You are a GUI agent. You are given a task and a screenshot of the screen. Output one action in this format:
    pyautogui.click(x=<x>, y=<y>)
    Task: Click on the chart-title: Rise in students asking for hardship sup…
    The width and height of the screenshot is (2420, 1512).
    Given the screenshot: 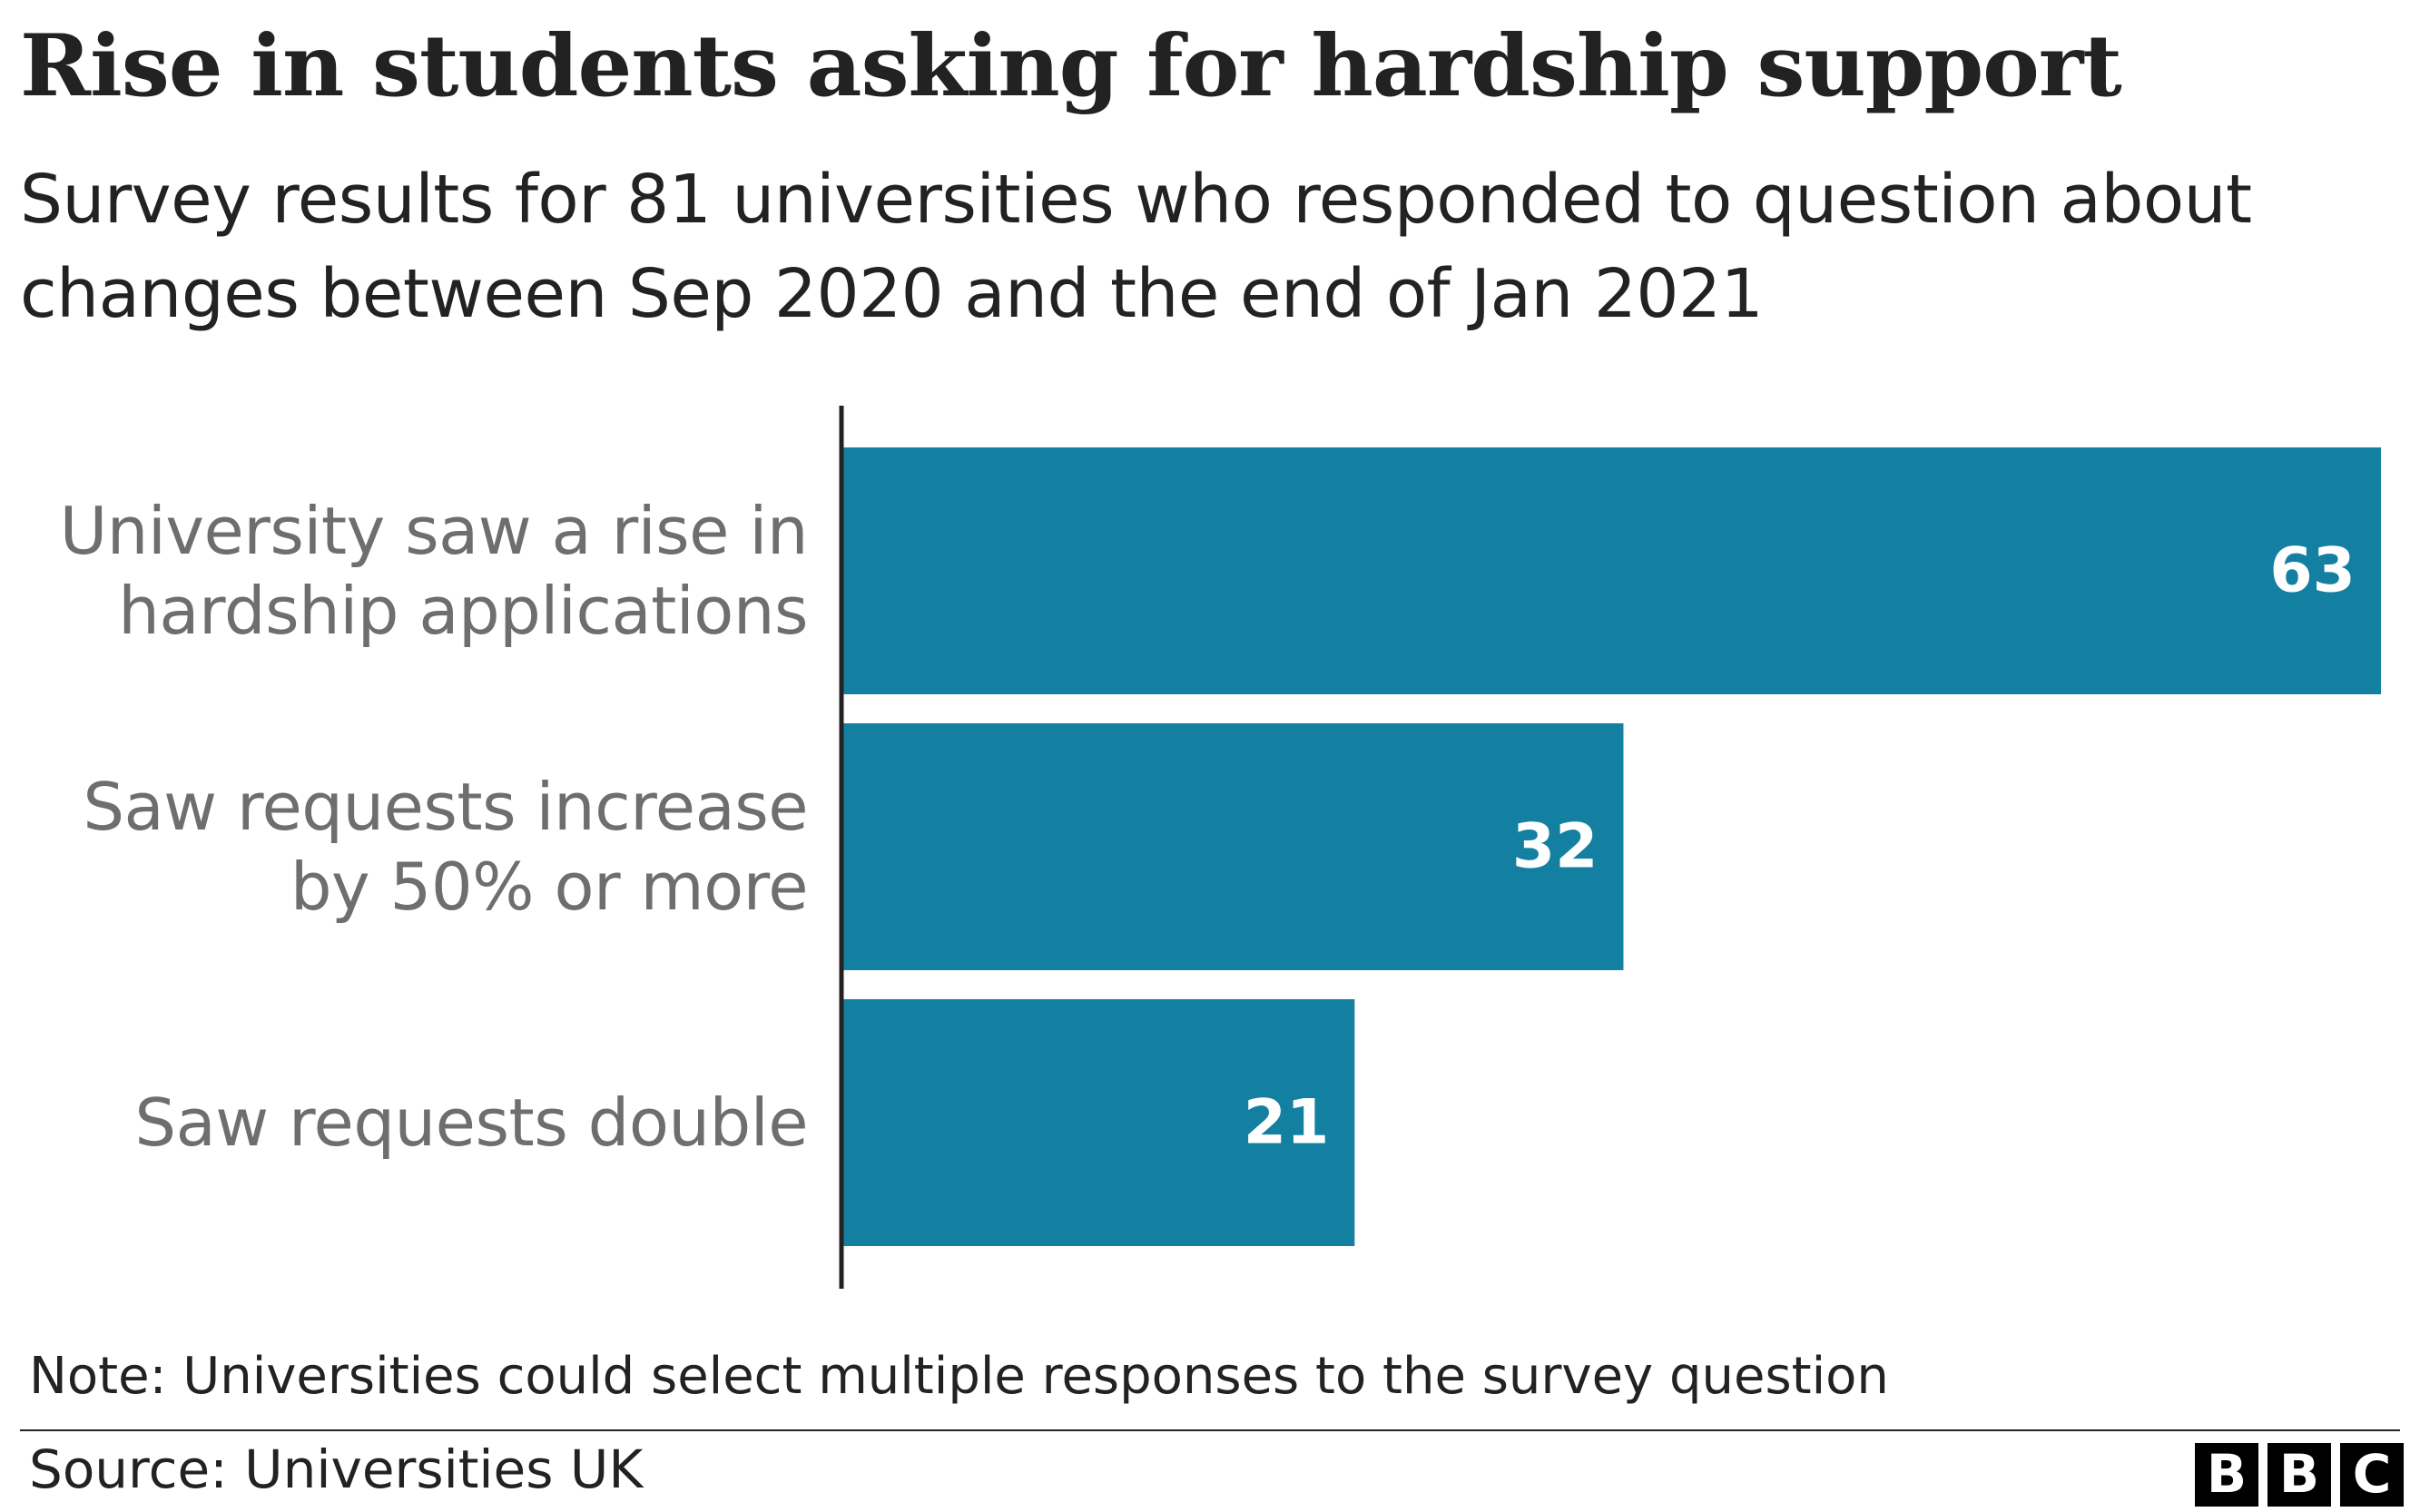 What is the action you would take?
    pyautogui.click(x=1071, y=66)
    